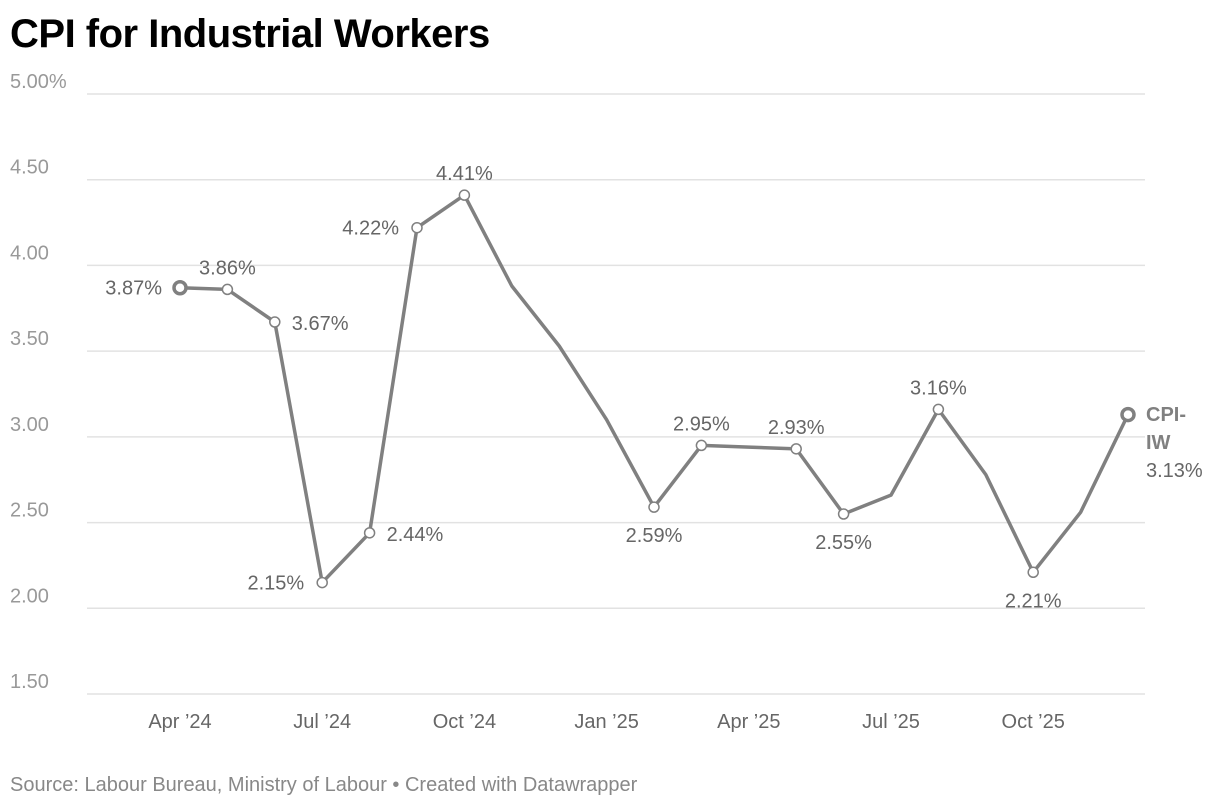 The image size is (1220, 810). Describe the element at coordinates (415, 535) in the screenshot. I see `data-label: 2.44%` at that location.